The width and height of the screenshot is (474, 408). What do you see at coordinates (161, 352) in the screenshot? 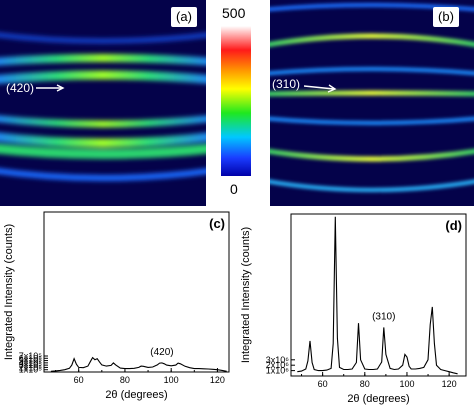
I see `peak-annotation: (420)` at bounding box center [161, 352].